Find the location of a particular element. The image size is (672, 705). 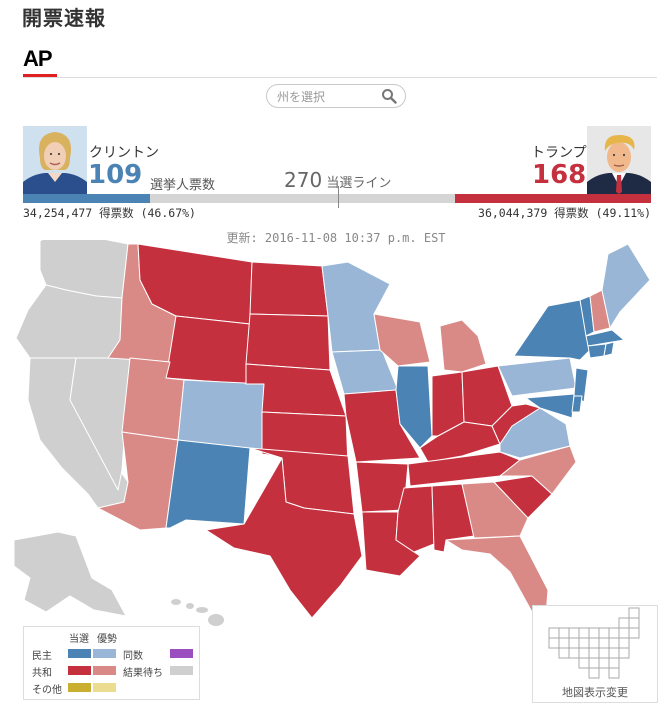

trump-portrait is located at coordinates (619, 160).